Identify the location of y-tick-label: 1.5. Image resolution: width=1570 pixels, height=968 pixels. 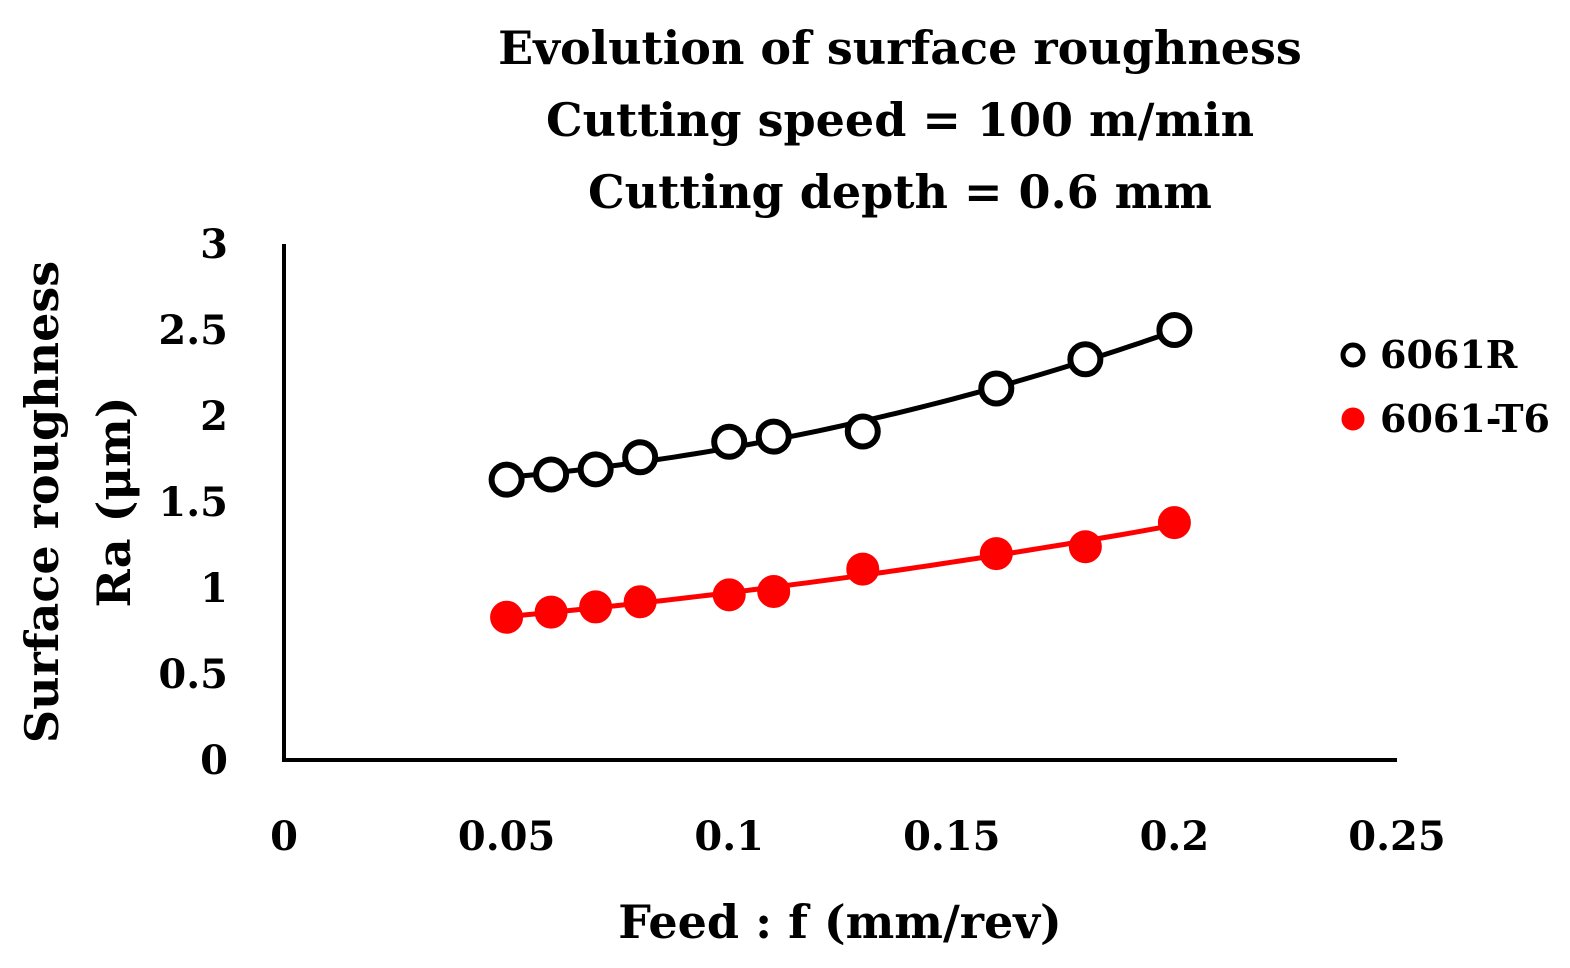
(193, 502).